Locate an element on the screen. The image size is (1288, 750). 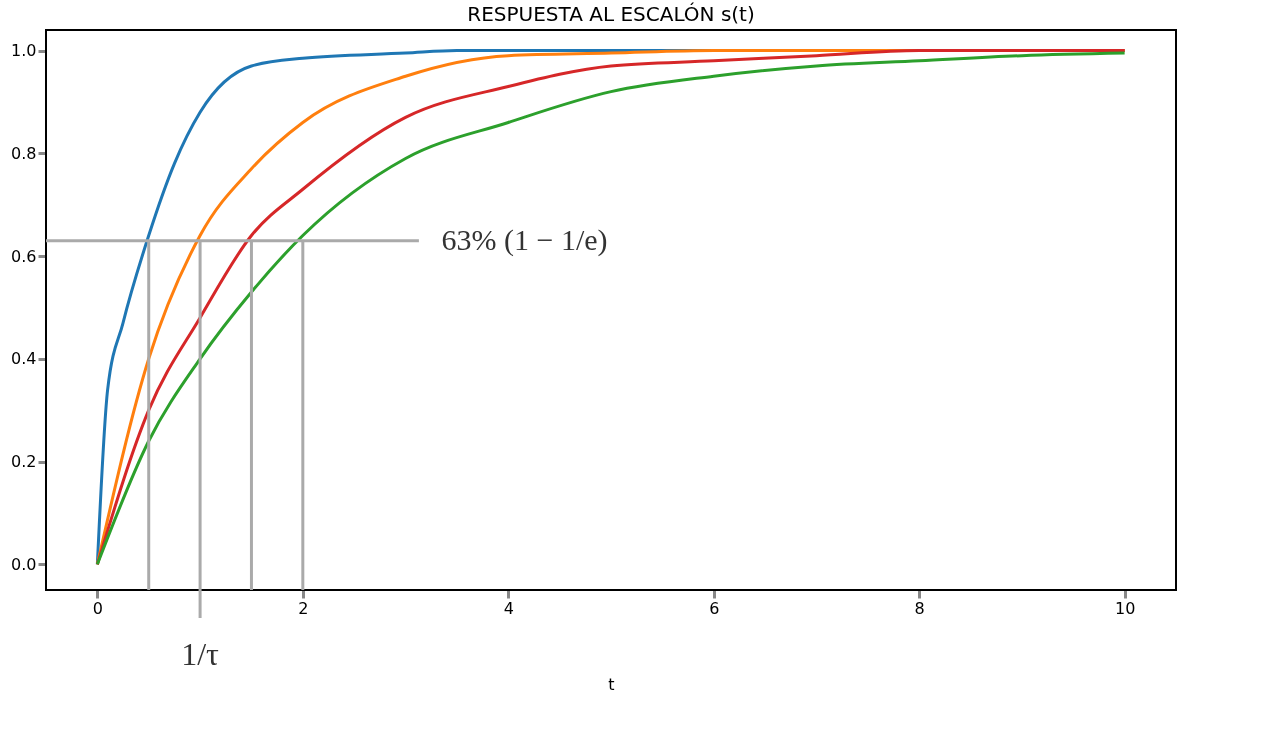
x-tick-label: 10 is located at coordinates (1125, 608).